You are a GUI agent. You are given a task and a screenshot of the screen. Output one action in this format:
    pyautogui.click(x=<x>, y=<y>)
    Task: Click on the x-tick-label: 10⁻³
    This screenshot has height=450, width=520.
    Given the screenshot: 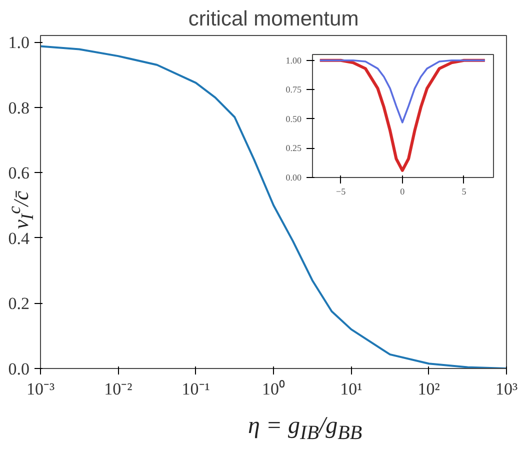 What is the action you would take?
    pyautogui.click(x=40, y=389)
    